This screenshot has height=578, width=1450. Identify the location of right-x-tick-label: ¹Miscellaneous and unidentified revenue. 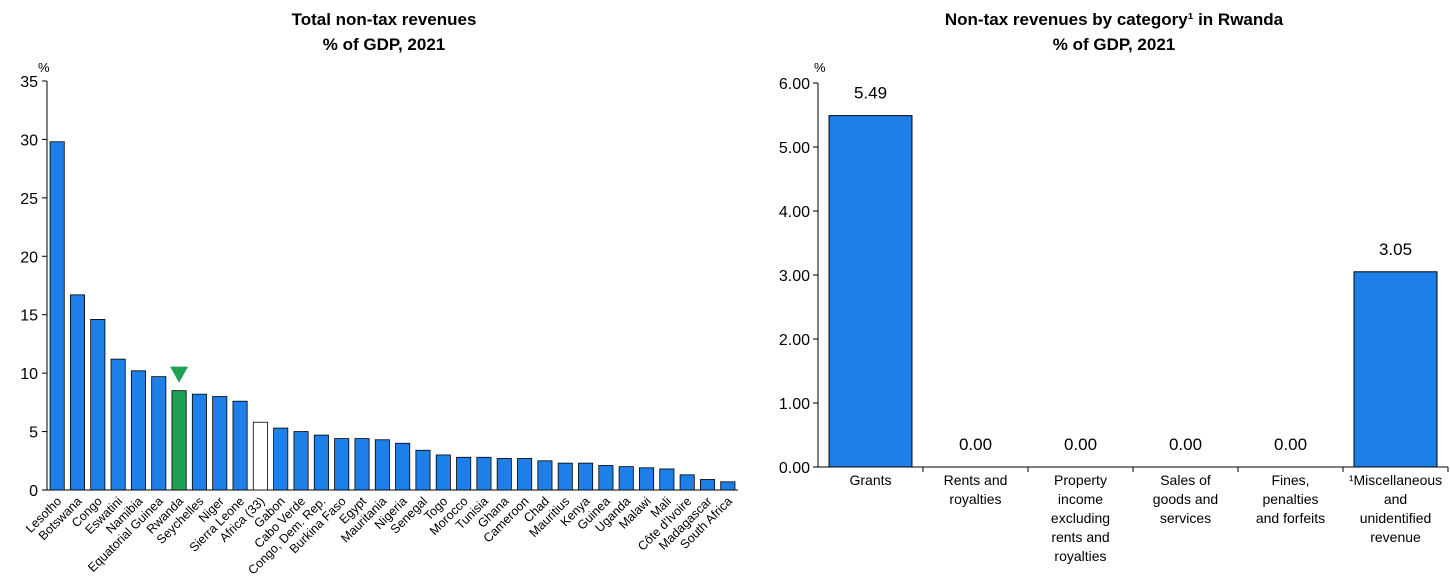
(1395, 508).